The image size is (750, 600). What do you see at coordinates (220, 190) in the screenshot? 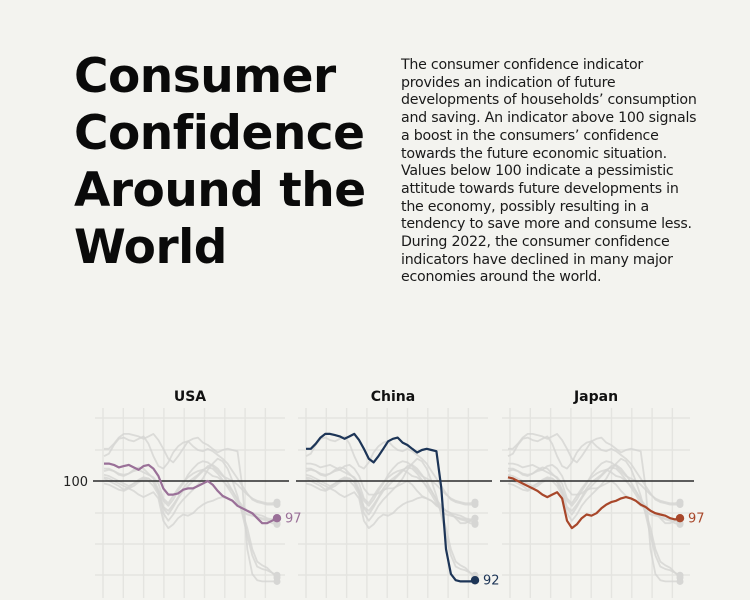
I see `title-line-3: Around the` at bounding box center [220, 190].